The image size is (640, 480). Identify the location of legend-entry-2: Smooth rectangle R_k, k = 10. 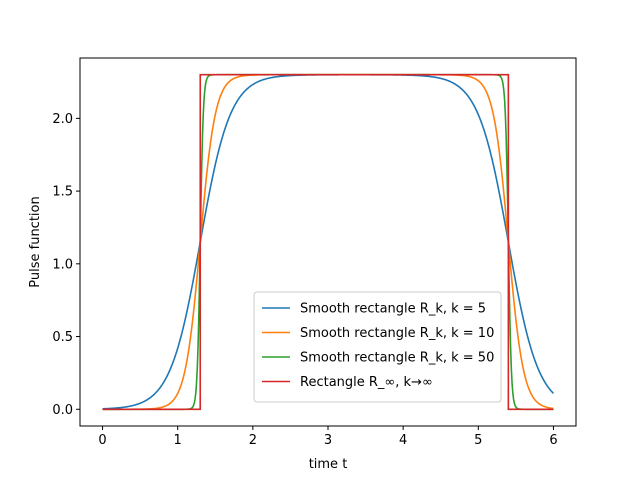
(397, 333).